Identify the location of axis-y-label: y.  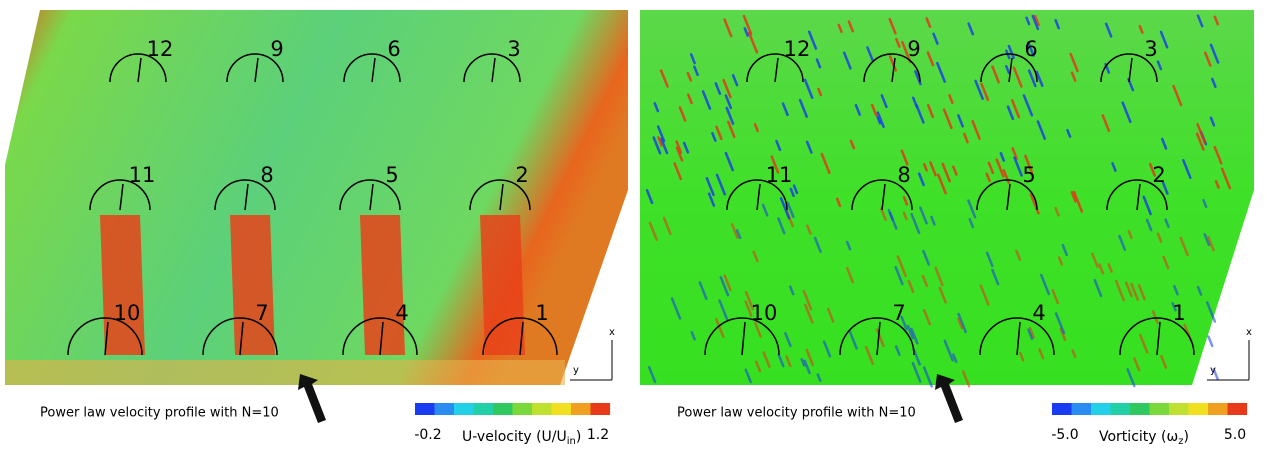
(576, 370).